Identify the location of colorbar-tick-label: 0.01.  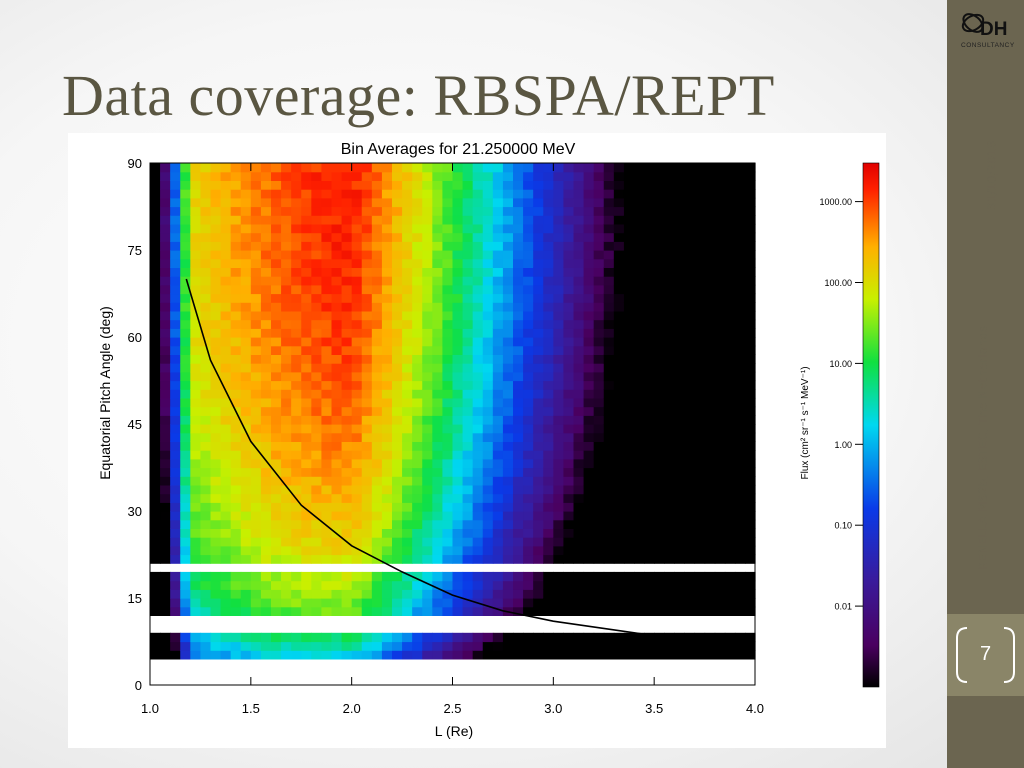
(843, 607).